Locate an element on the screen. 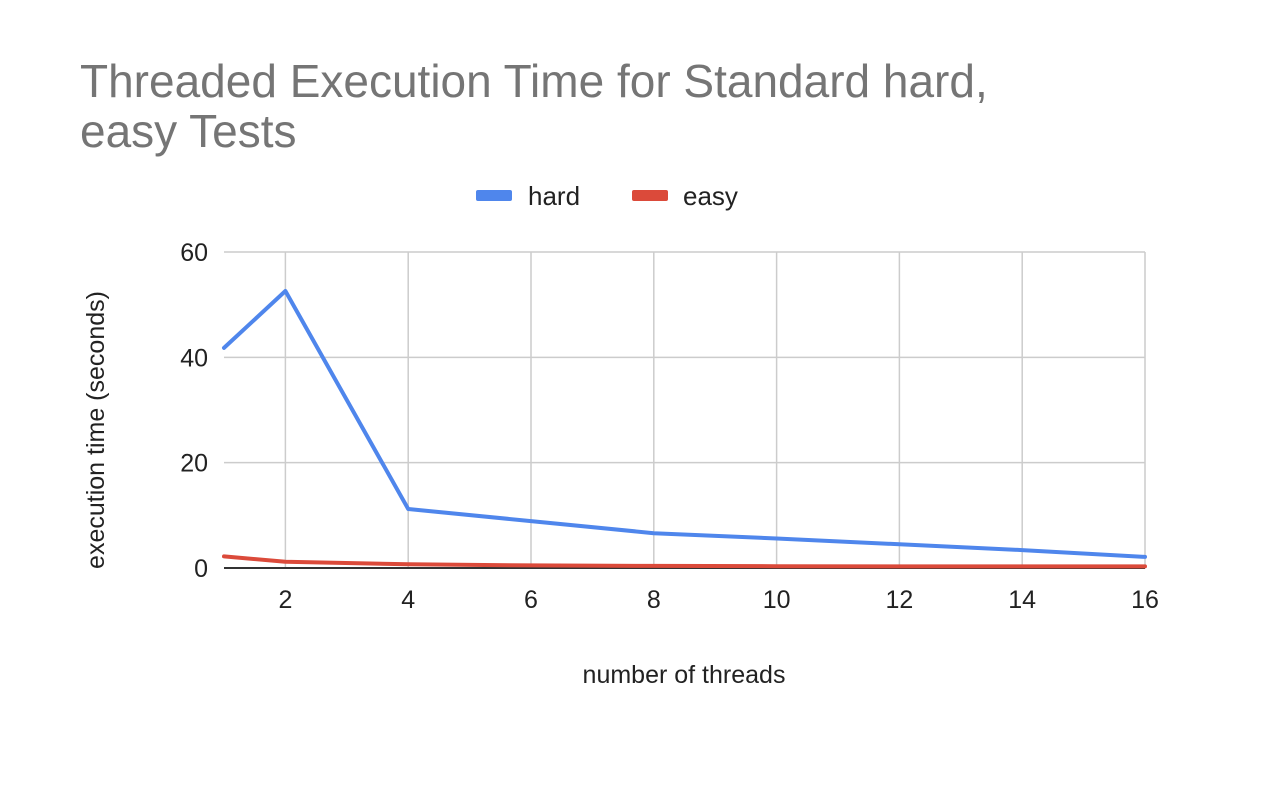 The width and height of the screenshot is (1266, 785). y-axis-ticks: 0 20 40 60 is located at coordinates (194, 411).